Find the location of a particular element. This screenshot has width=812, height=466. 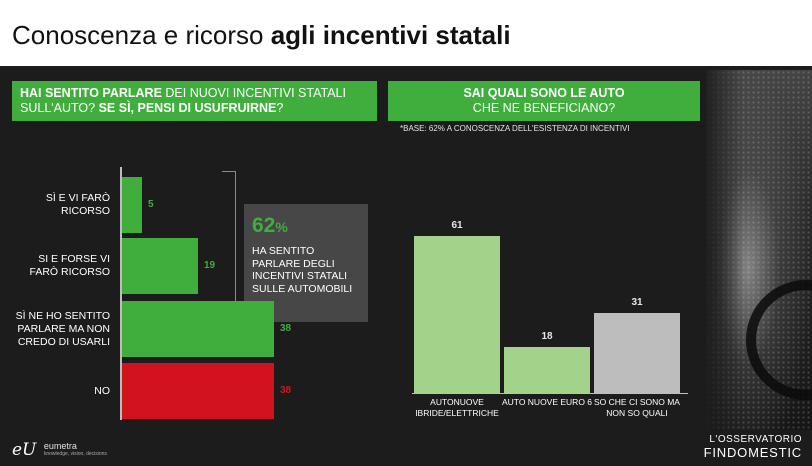

findomestic-logo: L'OSSERVATORIO FINDOMESTIC is located at coordinates (753, 447).